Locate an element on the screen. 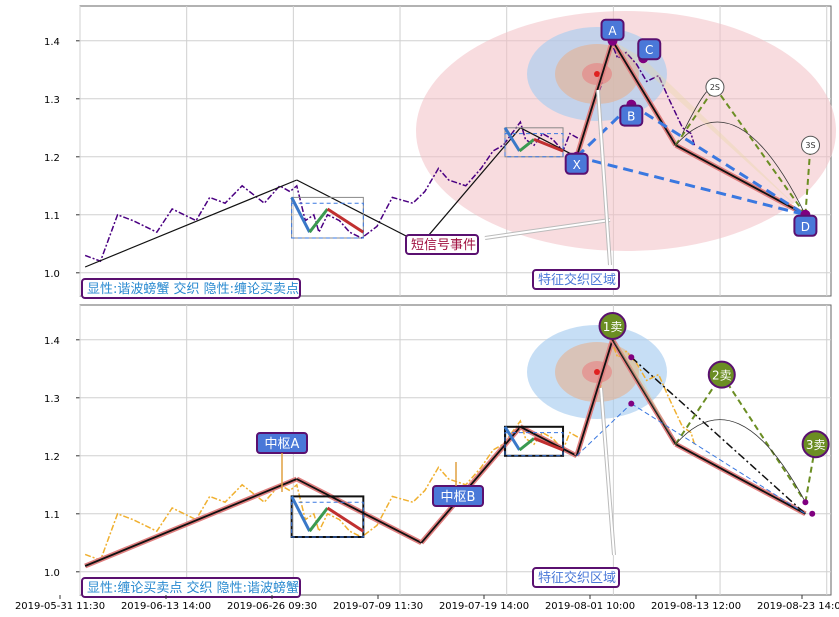 Image resolution: width=839 pixels, height=617 pixels. x-tick-label: 2019-06-26 09:30 is located at coordinates (272, 606).